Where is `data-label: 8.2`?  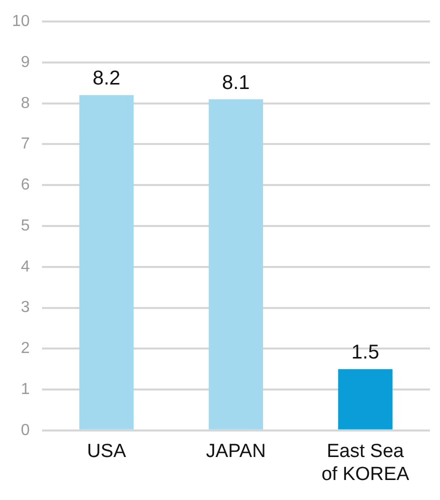
data-label: 8.2 is located at coordinates (106, 79).